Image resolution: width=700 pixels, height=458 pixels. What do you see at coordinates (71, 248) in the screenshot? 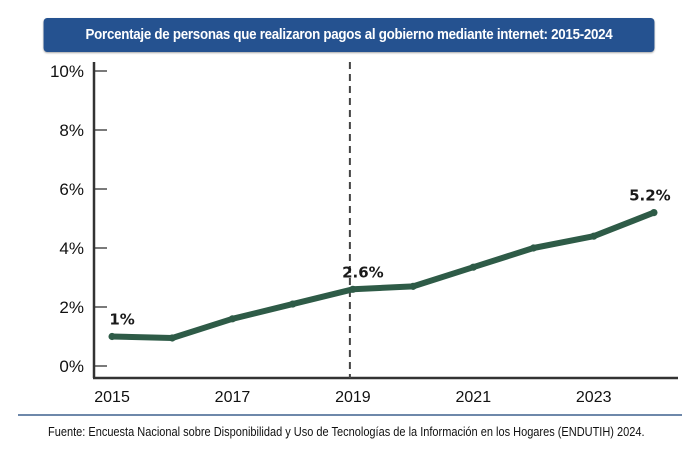
I see `y-tick-label: 4%` at bounding box center [71, 248].